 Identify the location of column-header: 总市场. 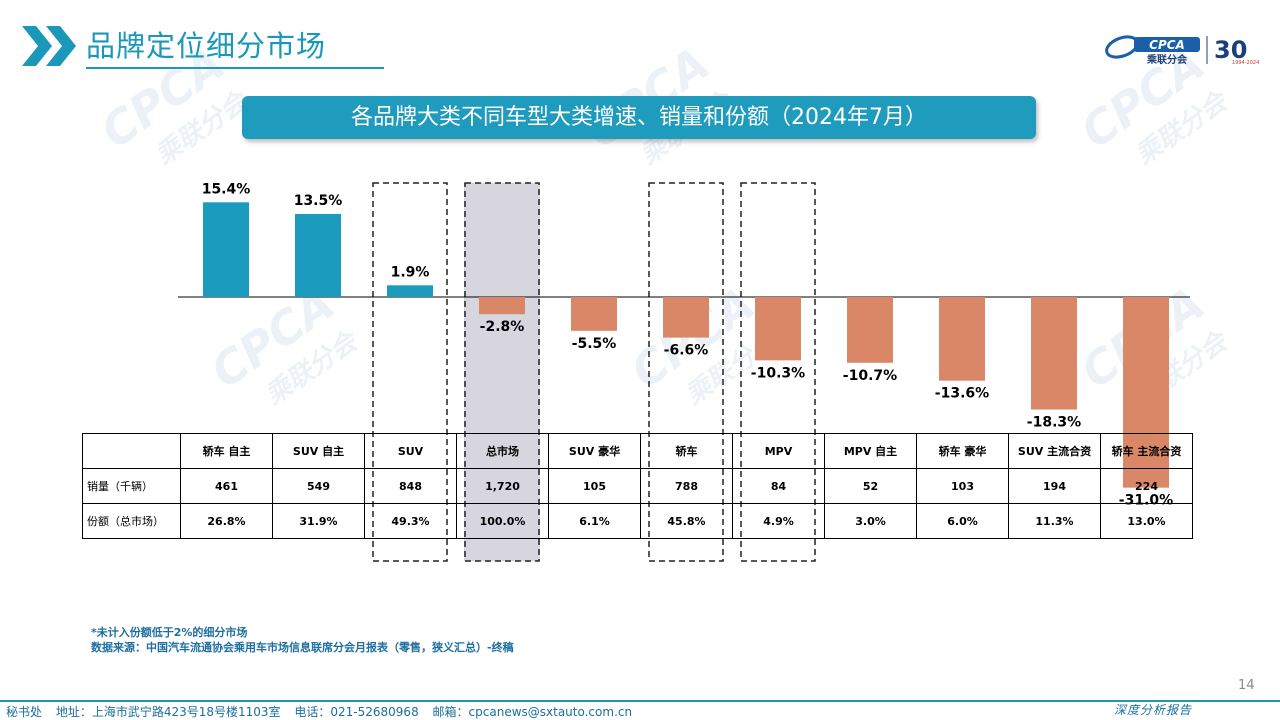
(502, 451).